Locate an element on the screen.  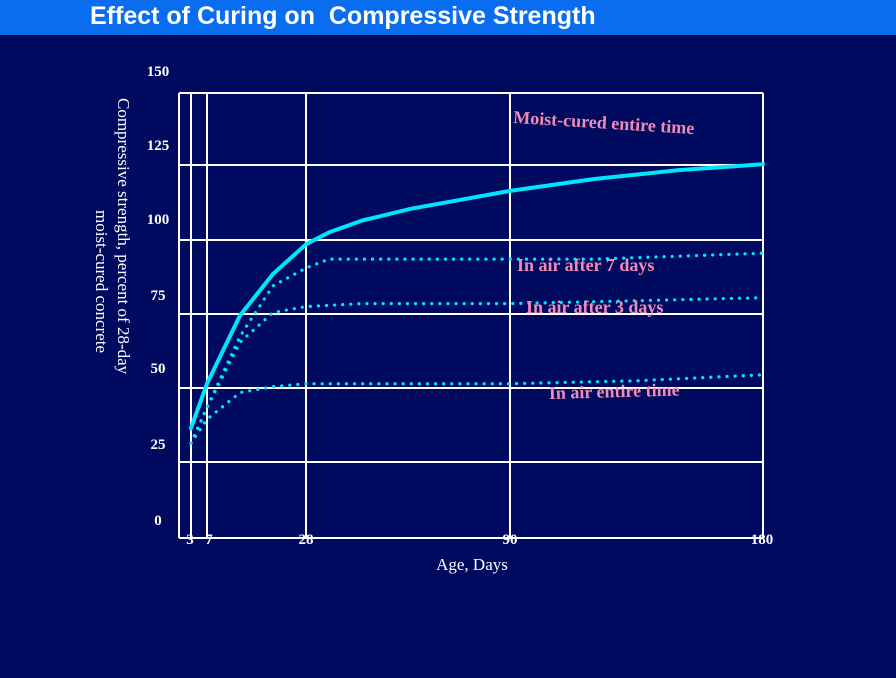
x-axis-label: Age, Days is located at coordinates (472, 564).